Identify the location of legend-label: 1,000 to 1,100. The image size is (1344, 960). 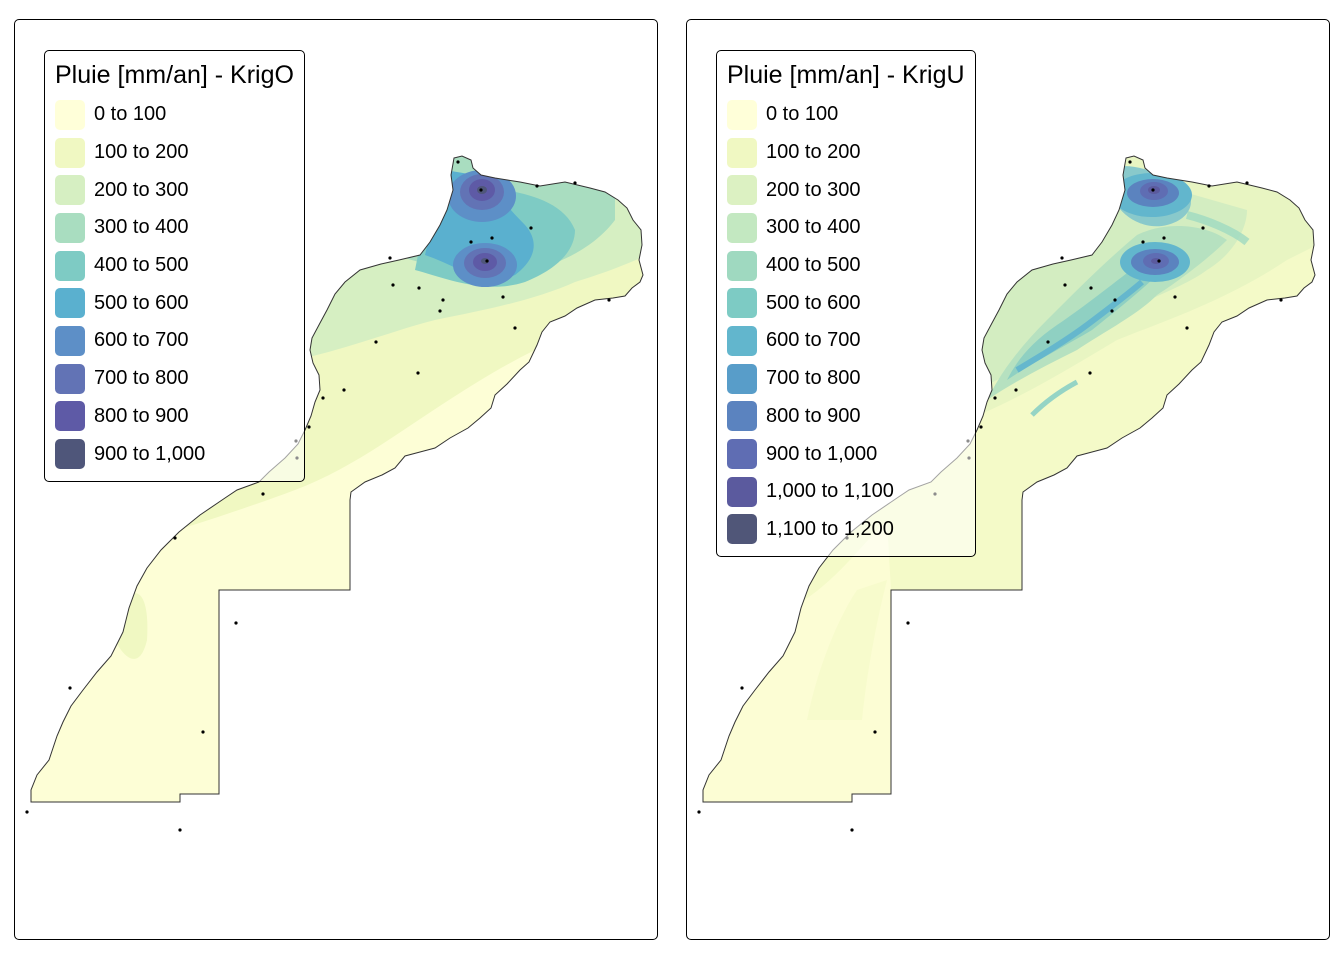
(830, 491).